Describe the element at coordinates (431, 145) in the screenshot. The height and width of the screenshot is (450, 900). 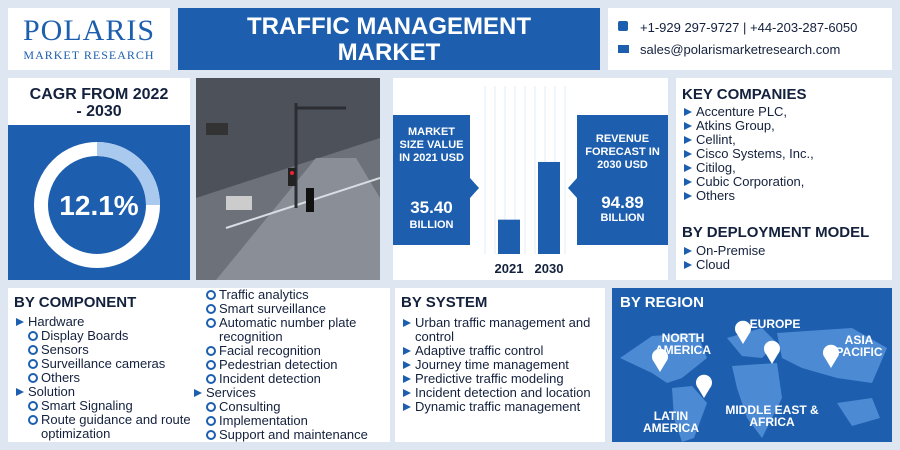
I see `callout-caption: MARKET SIZE VALUE IN 2021 USD` at that location.